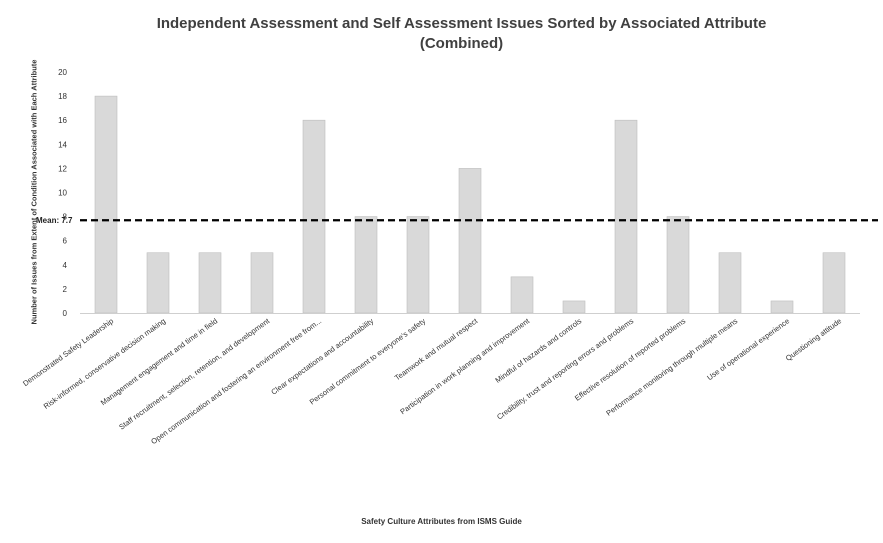 The width and height of the screenshot is (883, 543). Describe the element at coordinates (436, 349) in the screenshot. I see `x-tick-label: Teamwork and mutual respect` at that location.